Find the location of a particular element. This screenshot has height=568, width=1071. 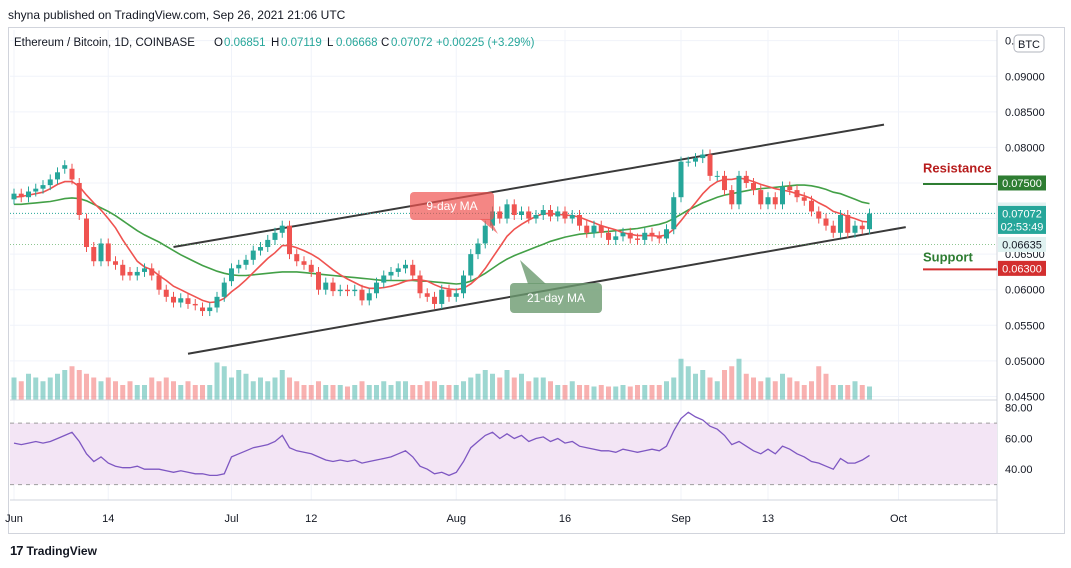

time-tick-label: Oct is located at coordinates (898, 519).